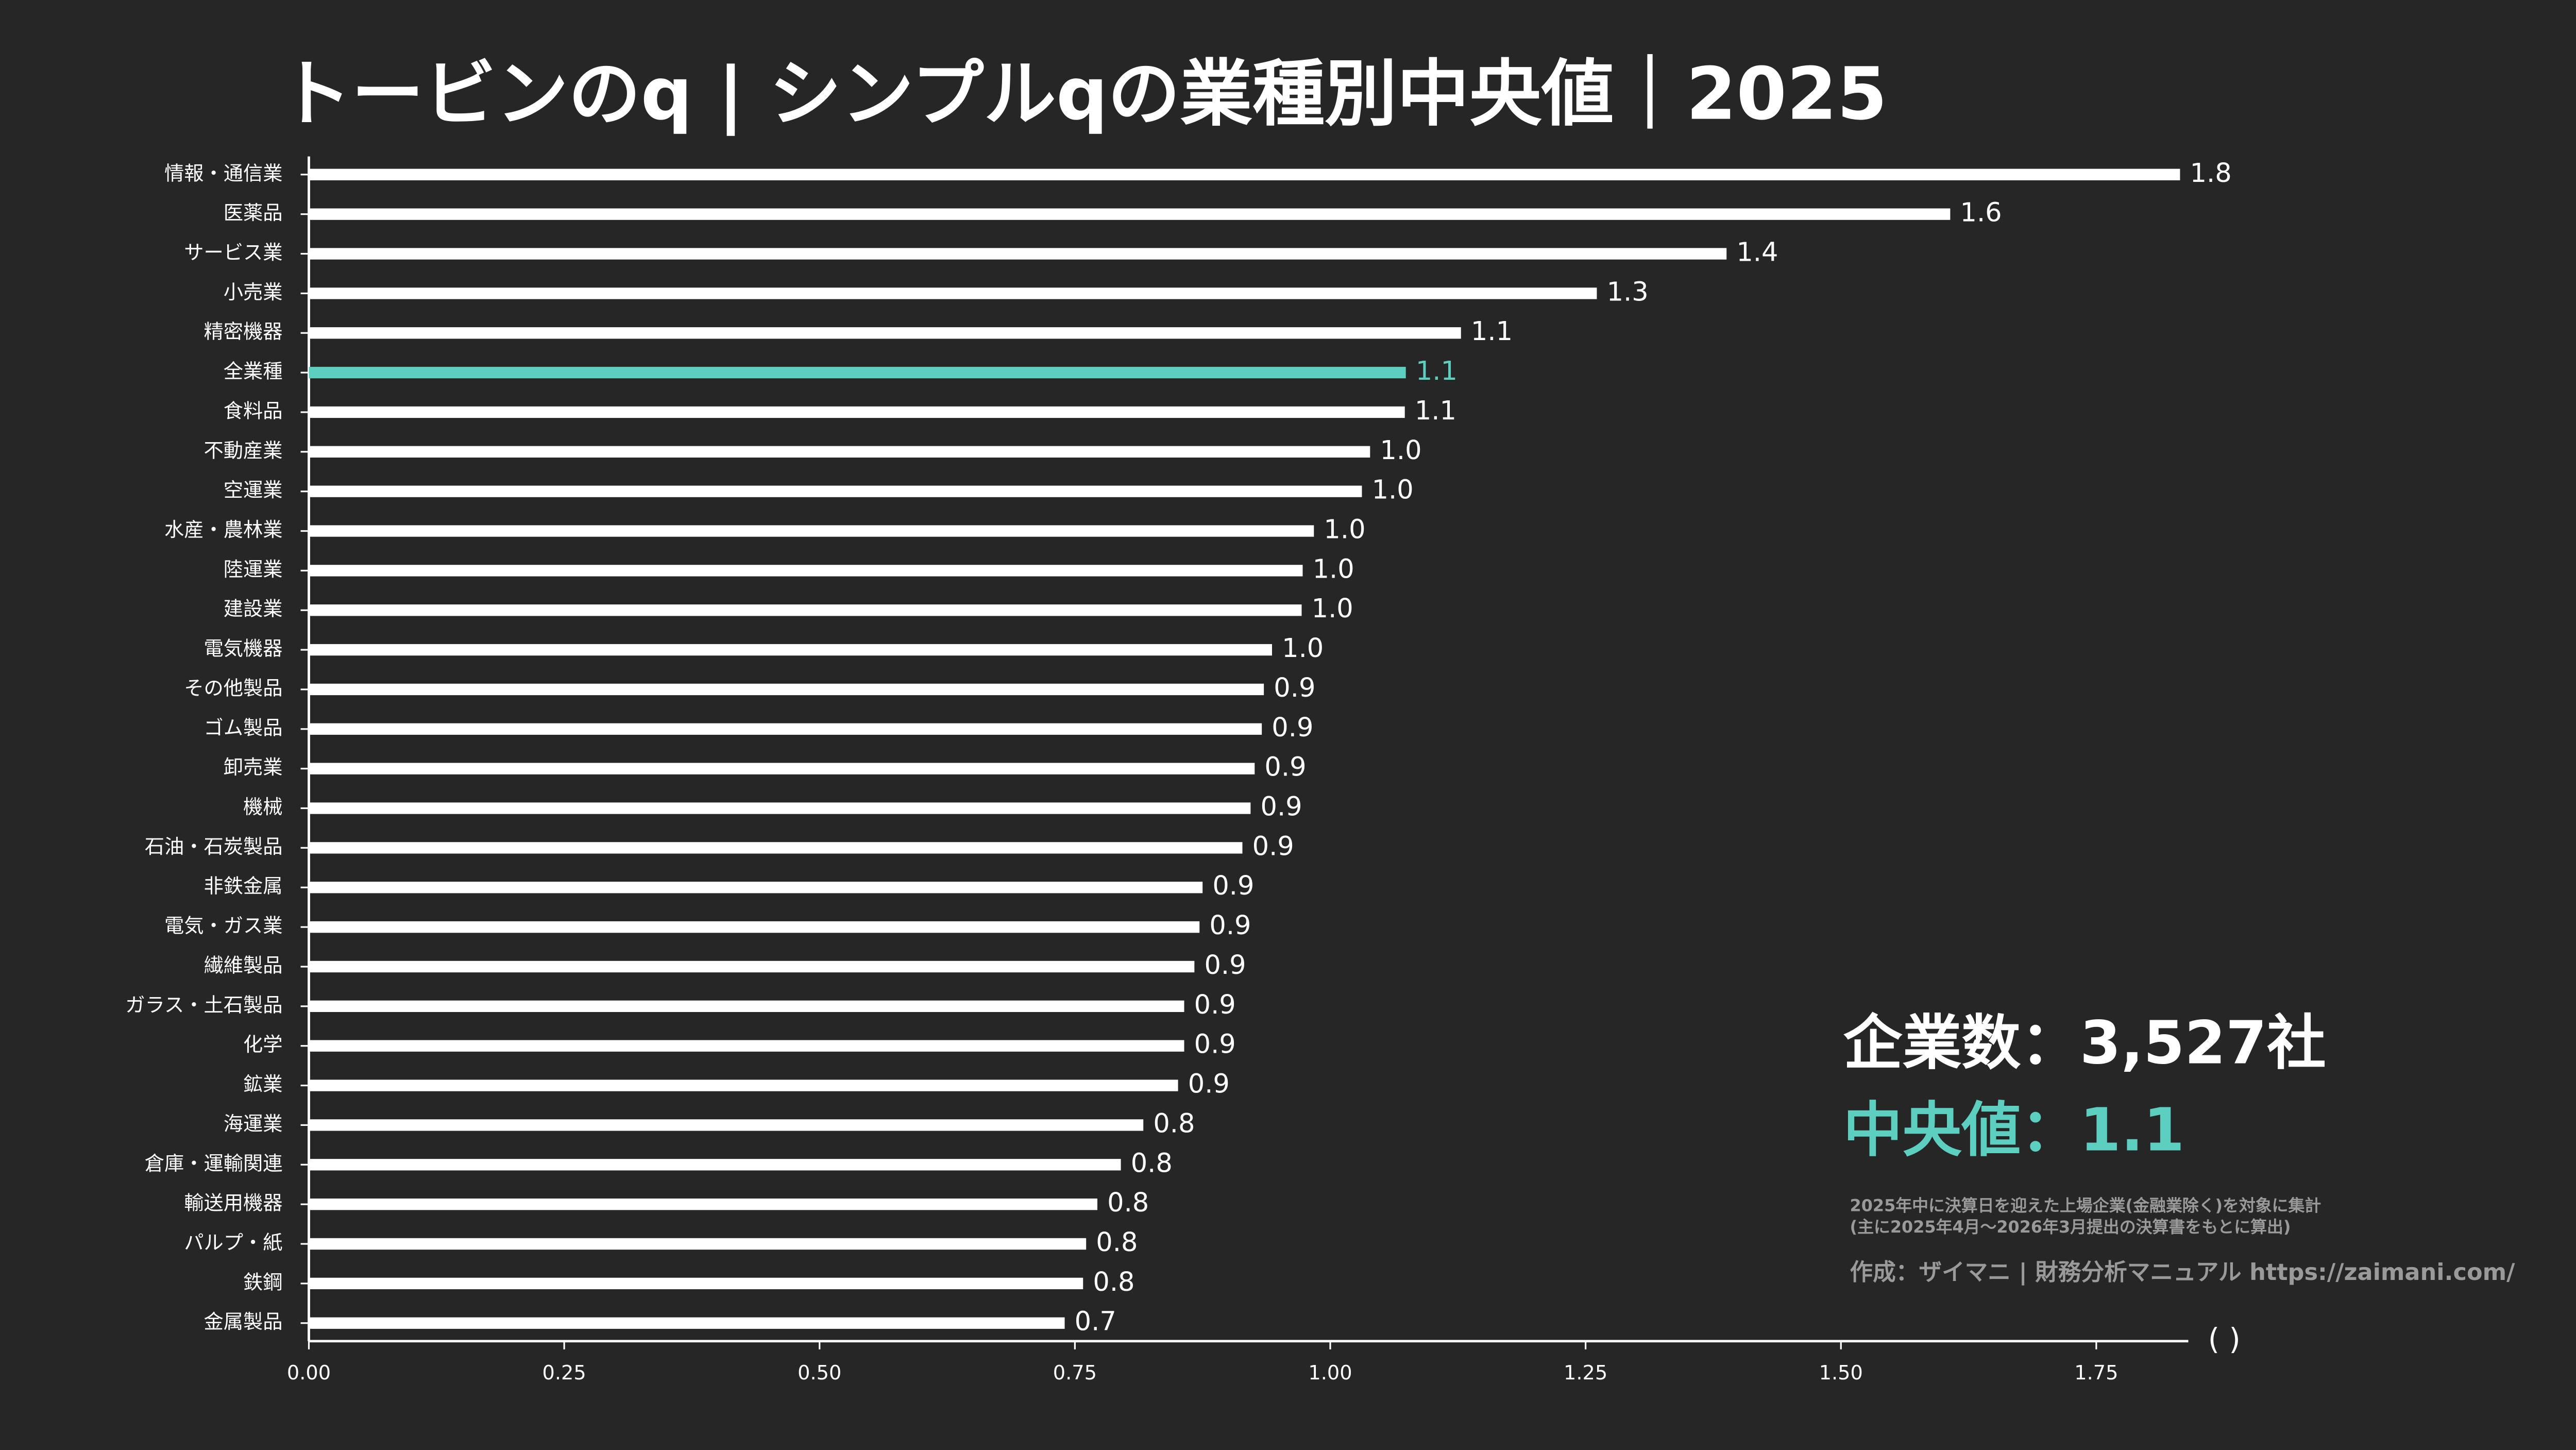  I want to click on x-tick-label: 1.50, so click(1841, 1373).